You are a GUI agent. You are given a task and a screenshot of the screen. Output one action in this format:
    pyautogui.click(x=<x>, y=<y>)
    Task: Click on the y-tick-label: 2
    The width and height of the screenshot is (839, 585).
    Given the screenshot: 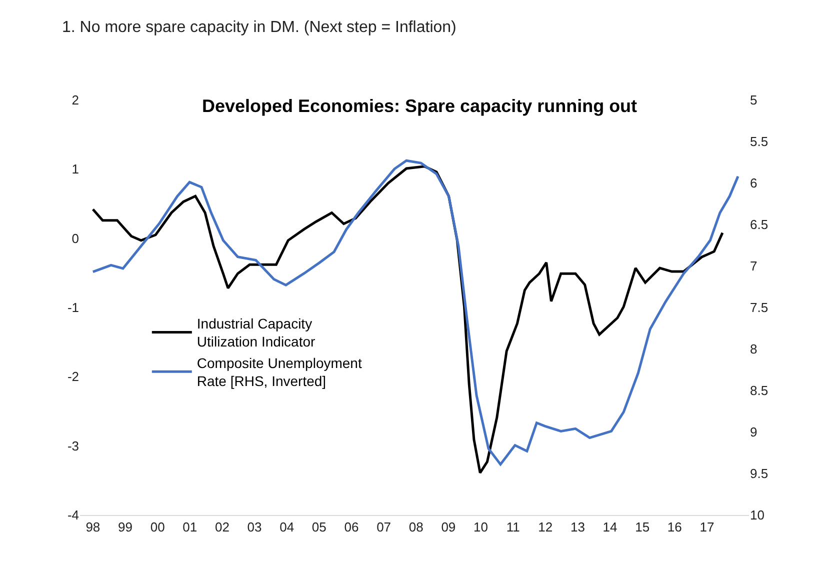 What is the action you would take?
    pyautogui.click(x=75, y=100)
    